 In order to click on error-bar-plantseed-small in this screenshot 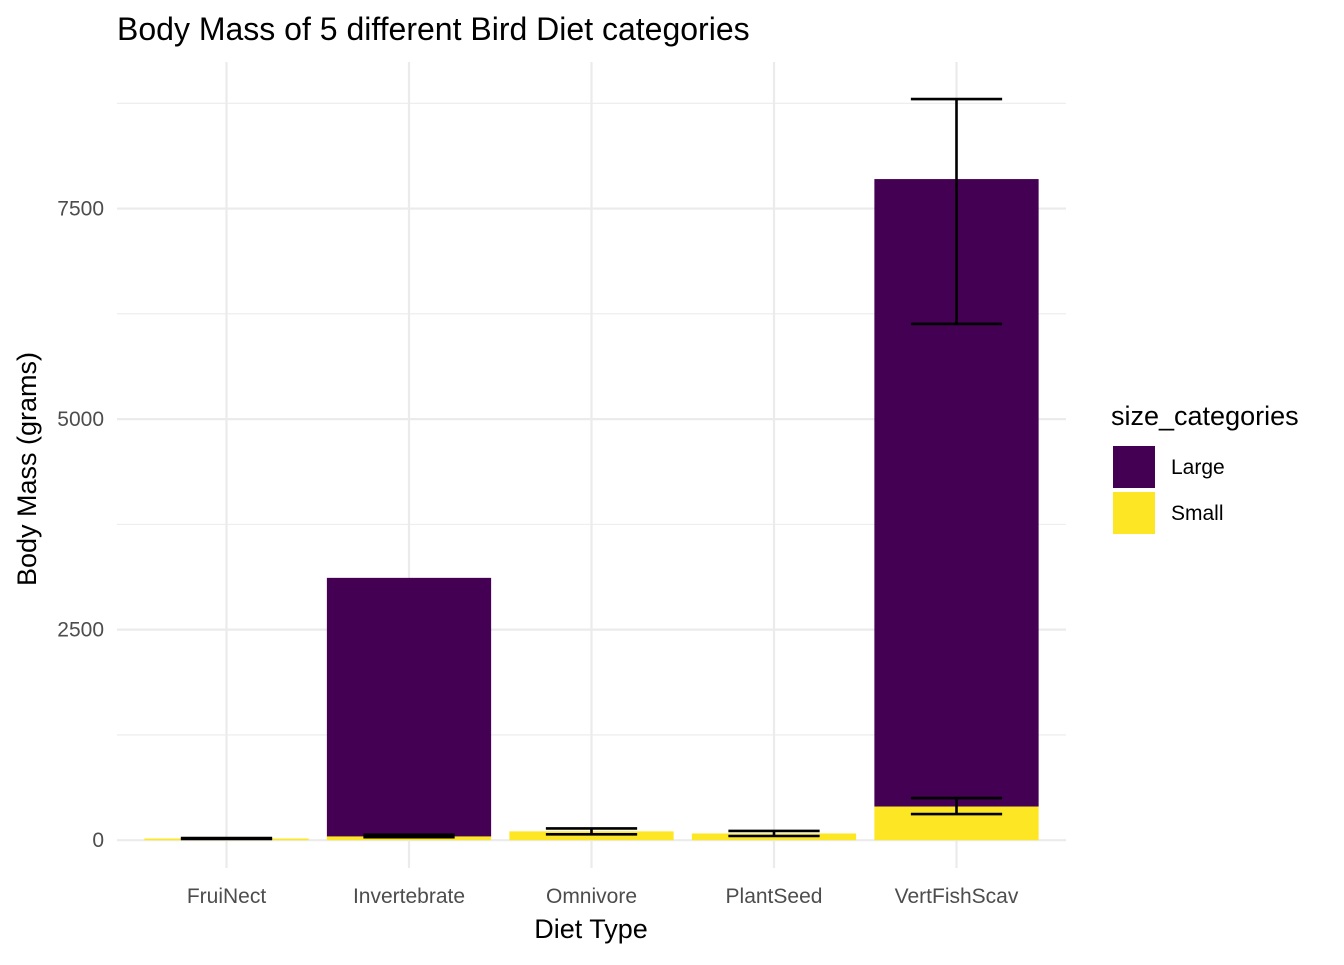, I will do `click(774, 833)`.